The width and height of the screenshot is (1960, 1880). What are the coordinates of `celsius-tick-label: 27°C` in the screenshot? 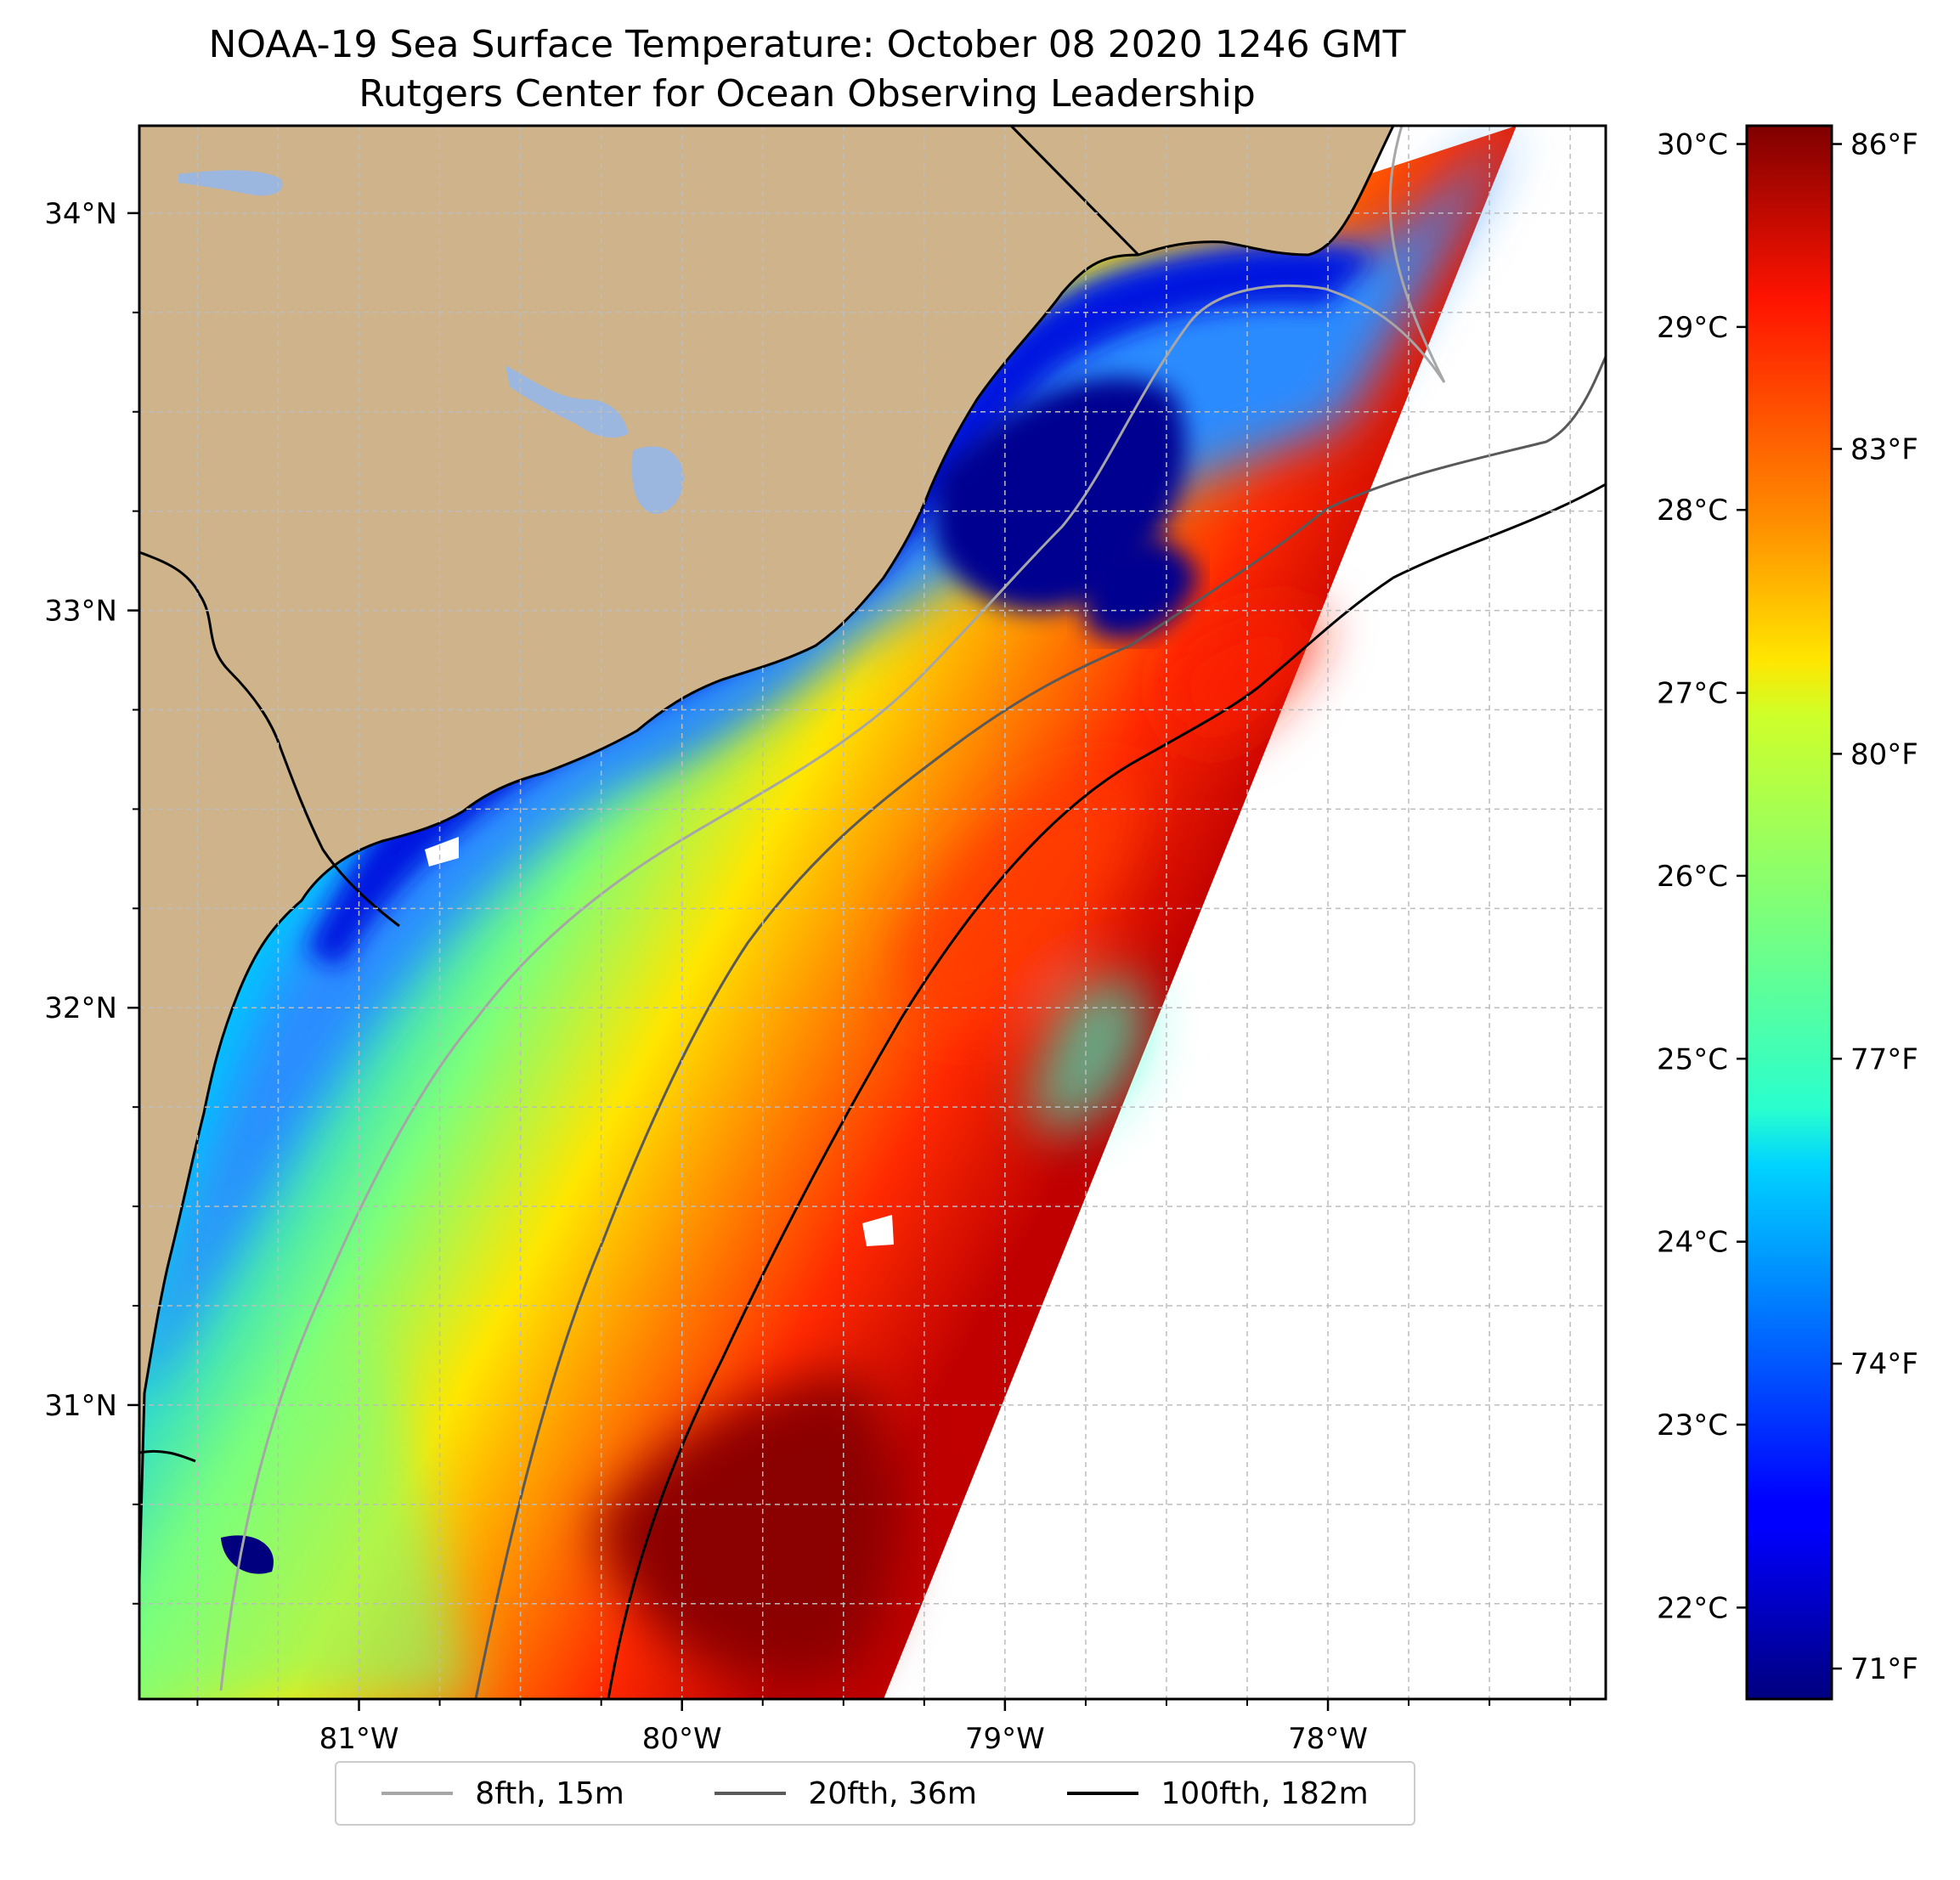 It's located at (1693, 694).